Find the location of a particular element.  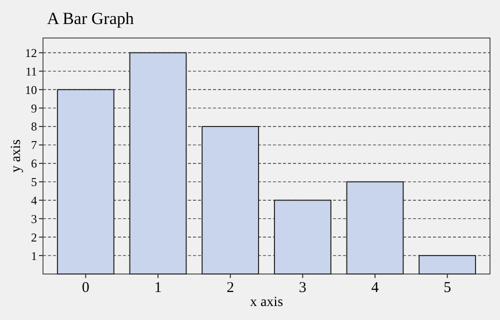

y-tick-label: 5 is located at coordinates (34, 182).